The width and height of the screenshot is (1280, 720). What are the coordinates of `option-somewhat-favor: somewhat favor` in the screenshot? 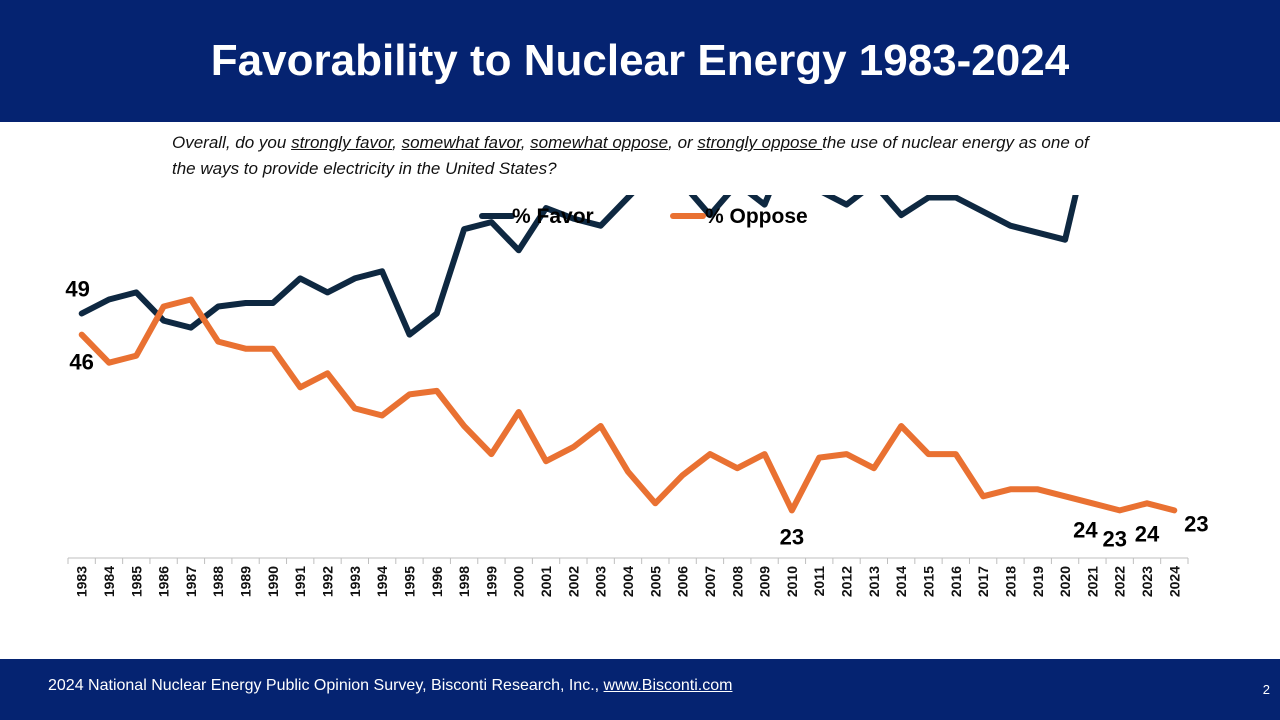 It's located at (461, 142).